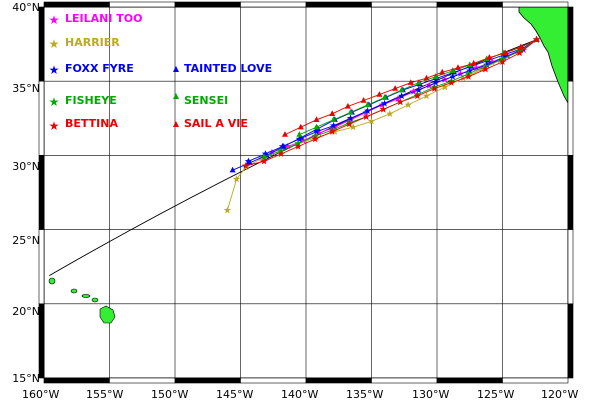 This screenshot has height=401, width=589. Describe the element at coordinates (543, 55) in the screenshot. I see `california-coast` at that location.